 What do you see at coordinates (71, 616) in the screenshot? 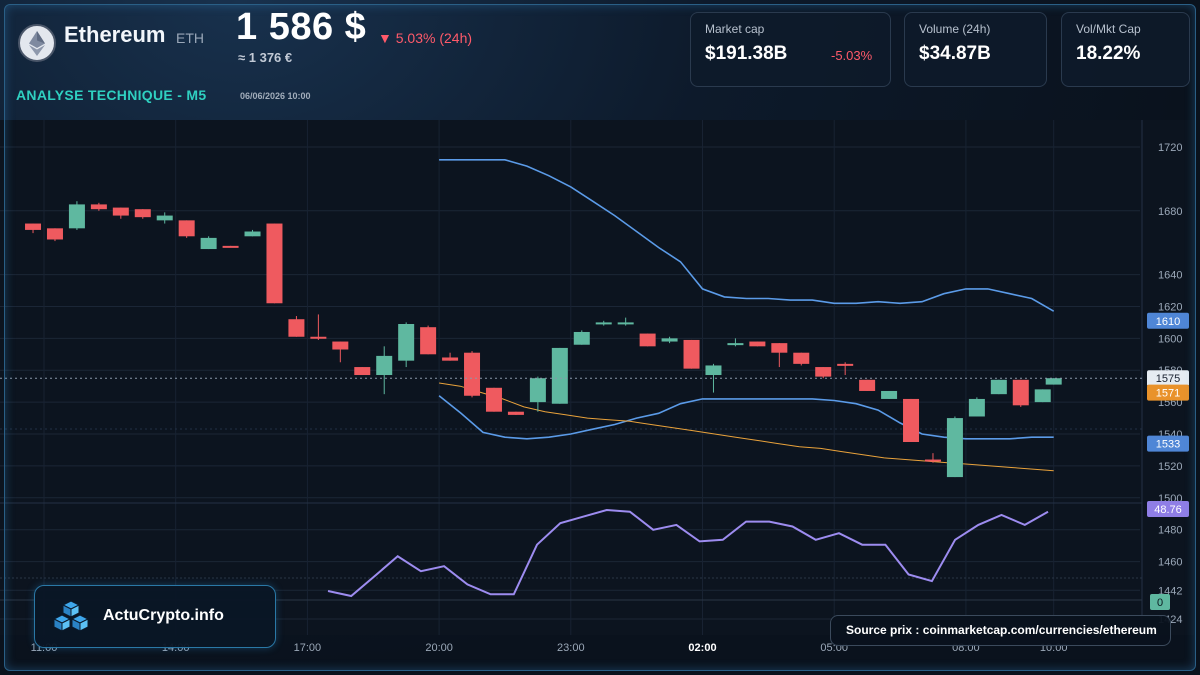
I see `cubes-logo-icon` at bounding box center [71, 616].